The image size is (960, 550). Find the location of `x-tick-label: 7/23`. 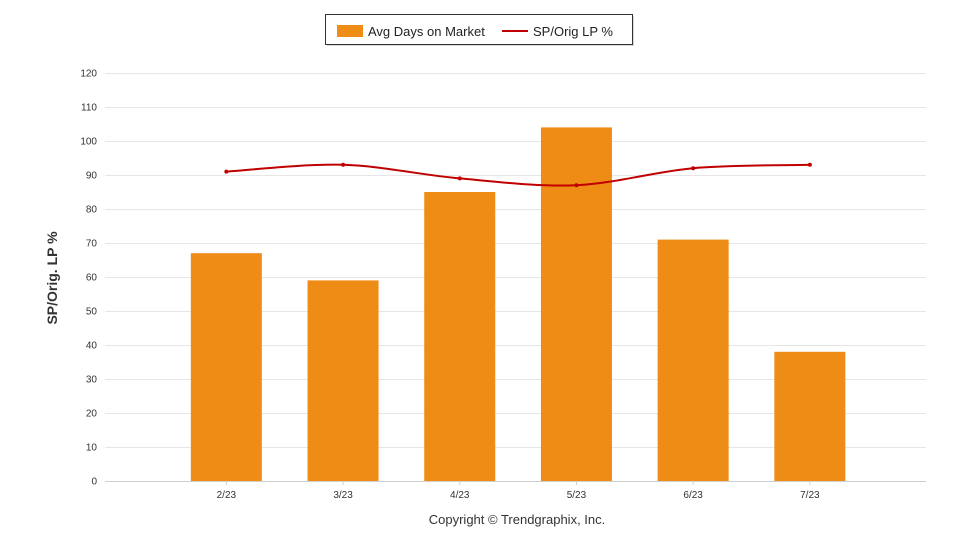

x-tick-label: 7/23 is located at coordinates (810, 495).